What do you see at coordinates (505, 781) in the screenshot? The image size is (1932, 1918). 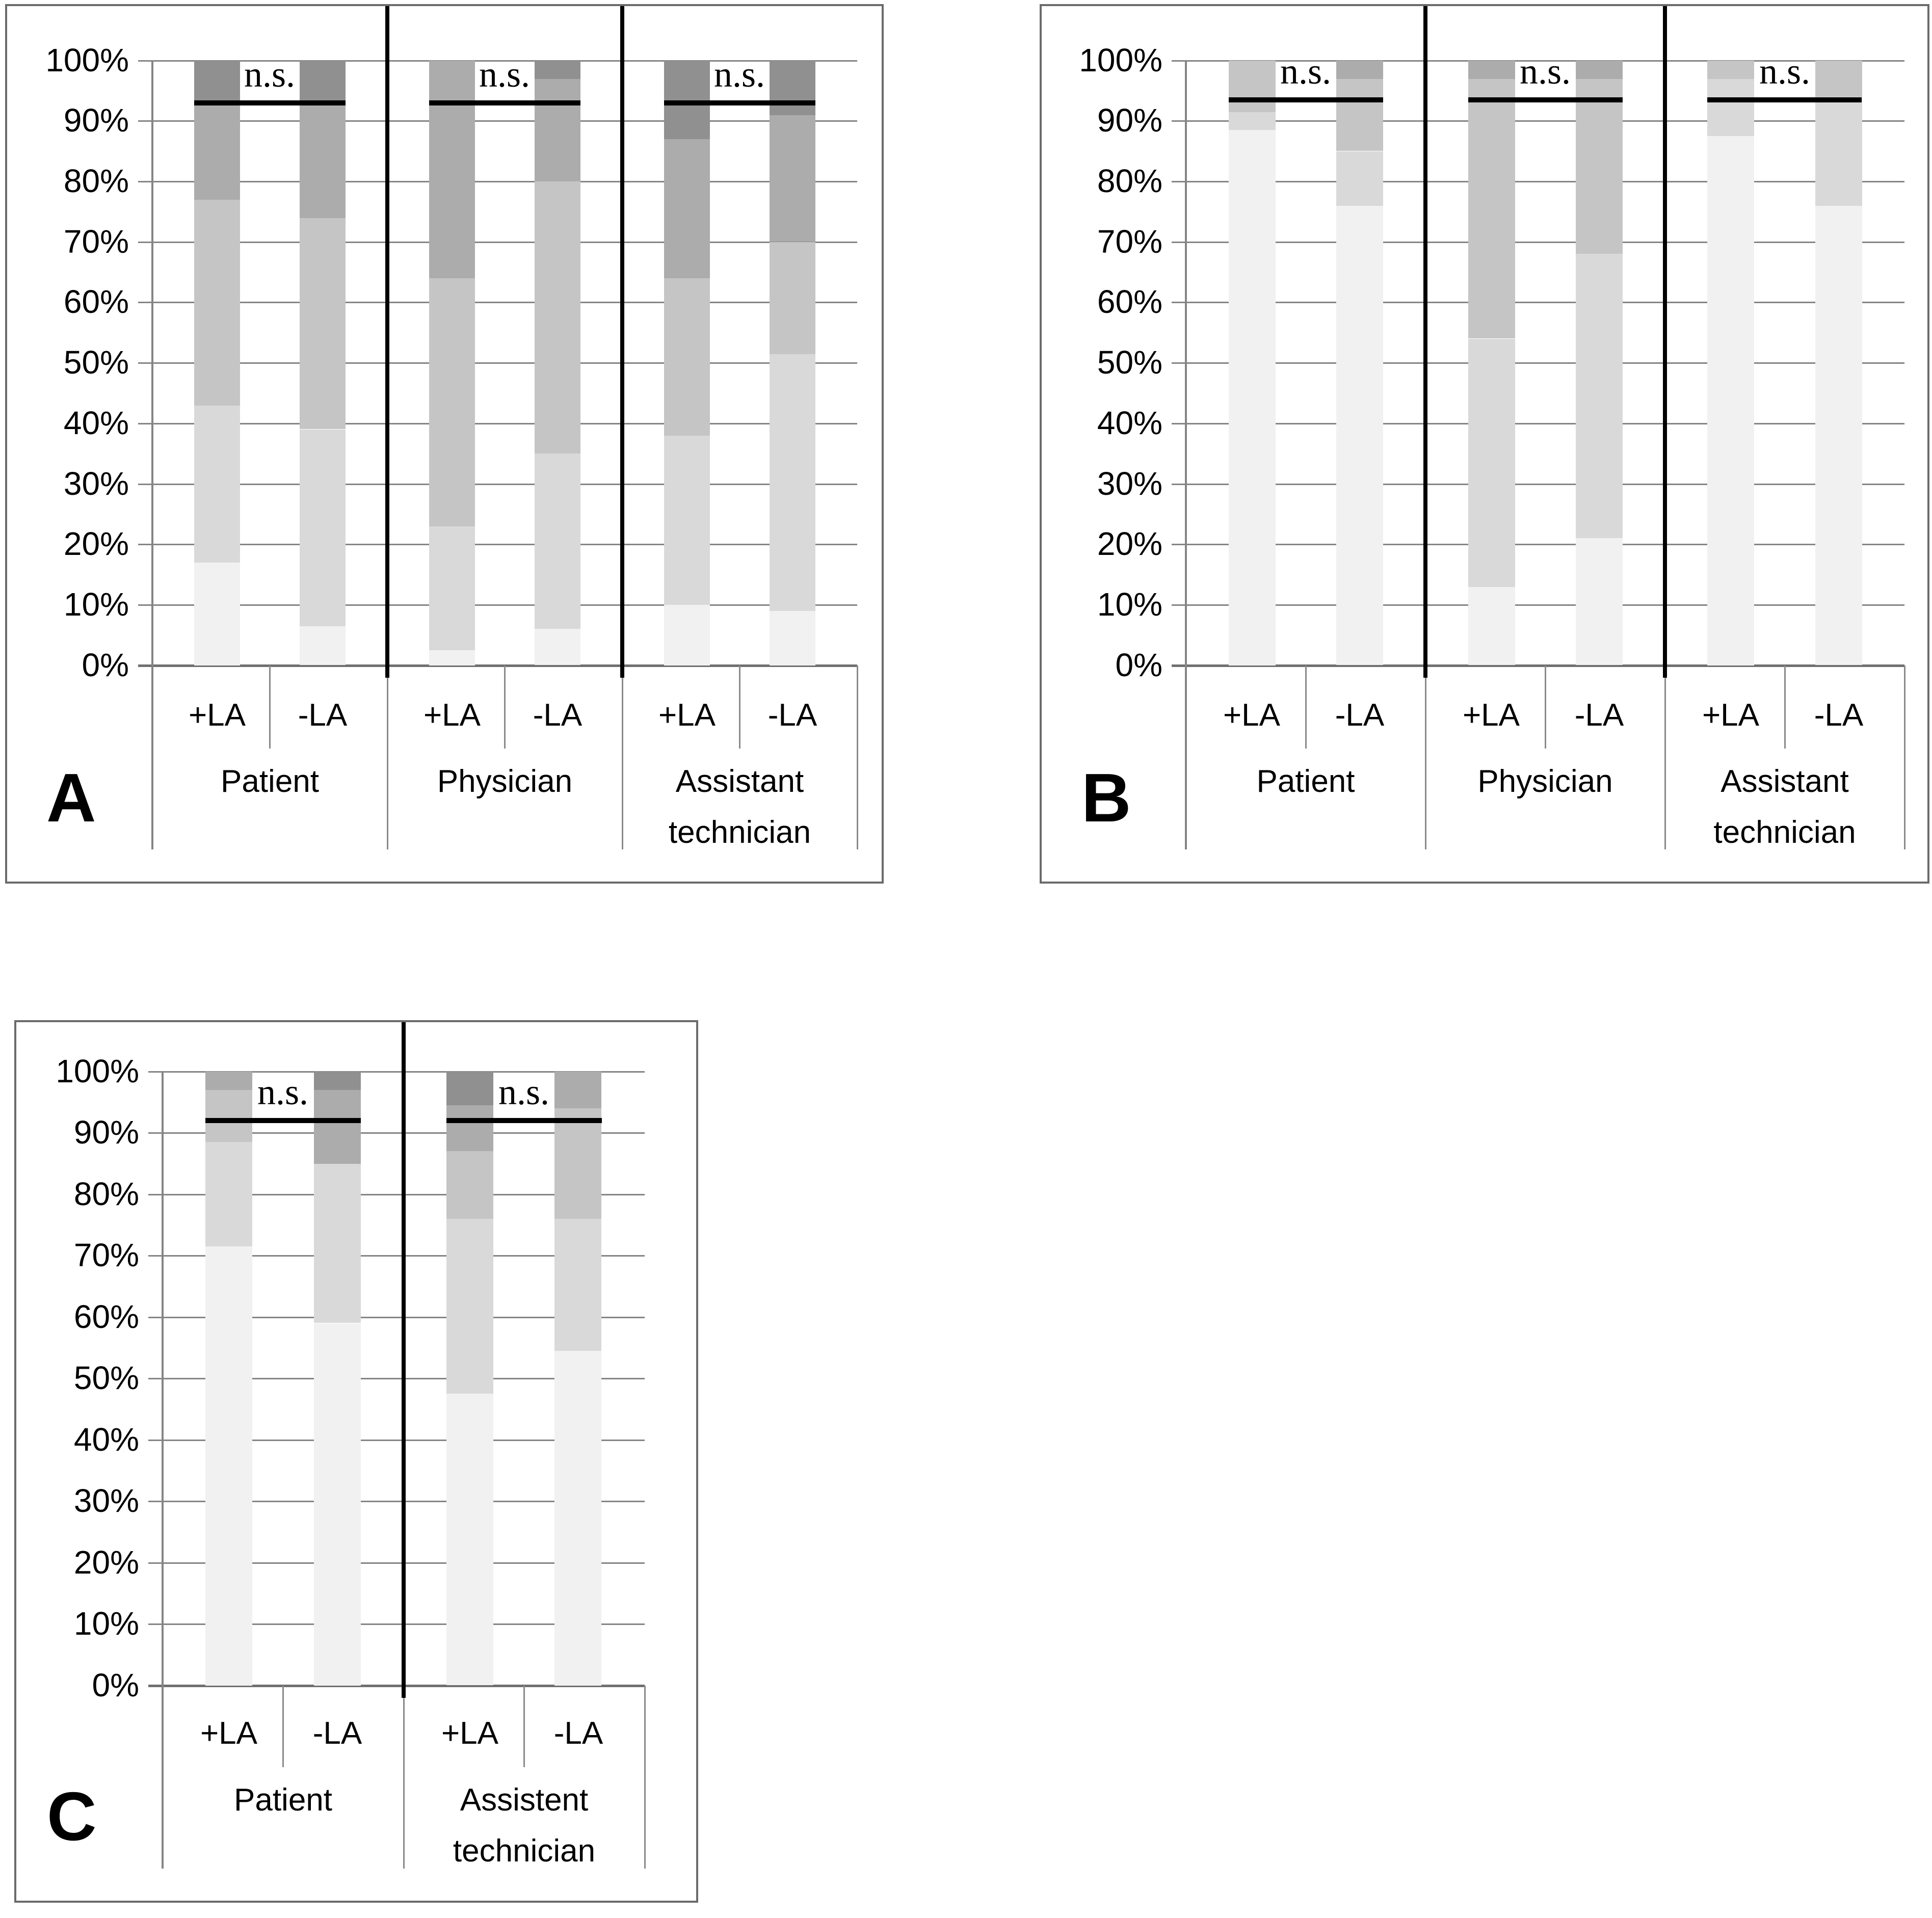 I see `group-label: Physician` at bounding box center [505, 781].